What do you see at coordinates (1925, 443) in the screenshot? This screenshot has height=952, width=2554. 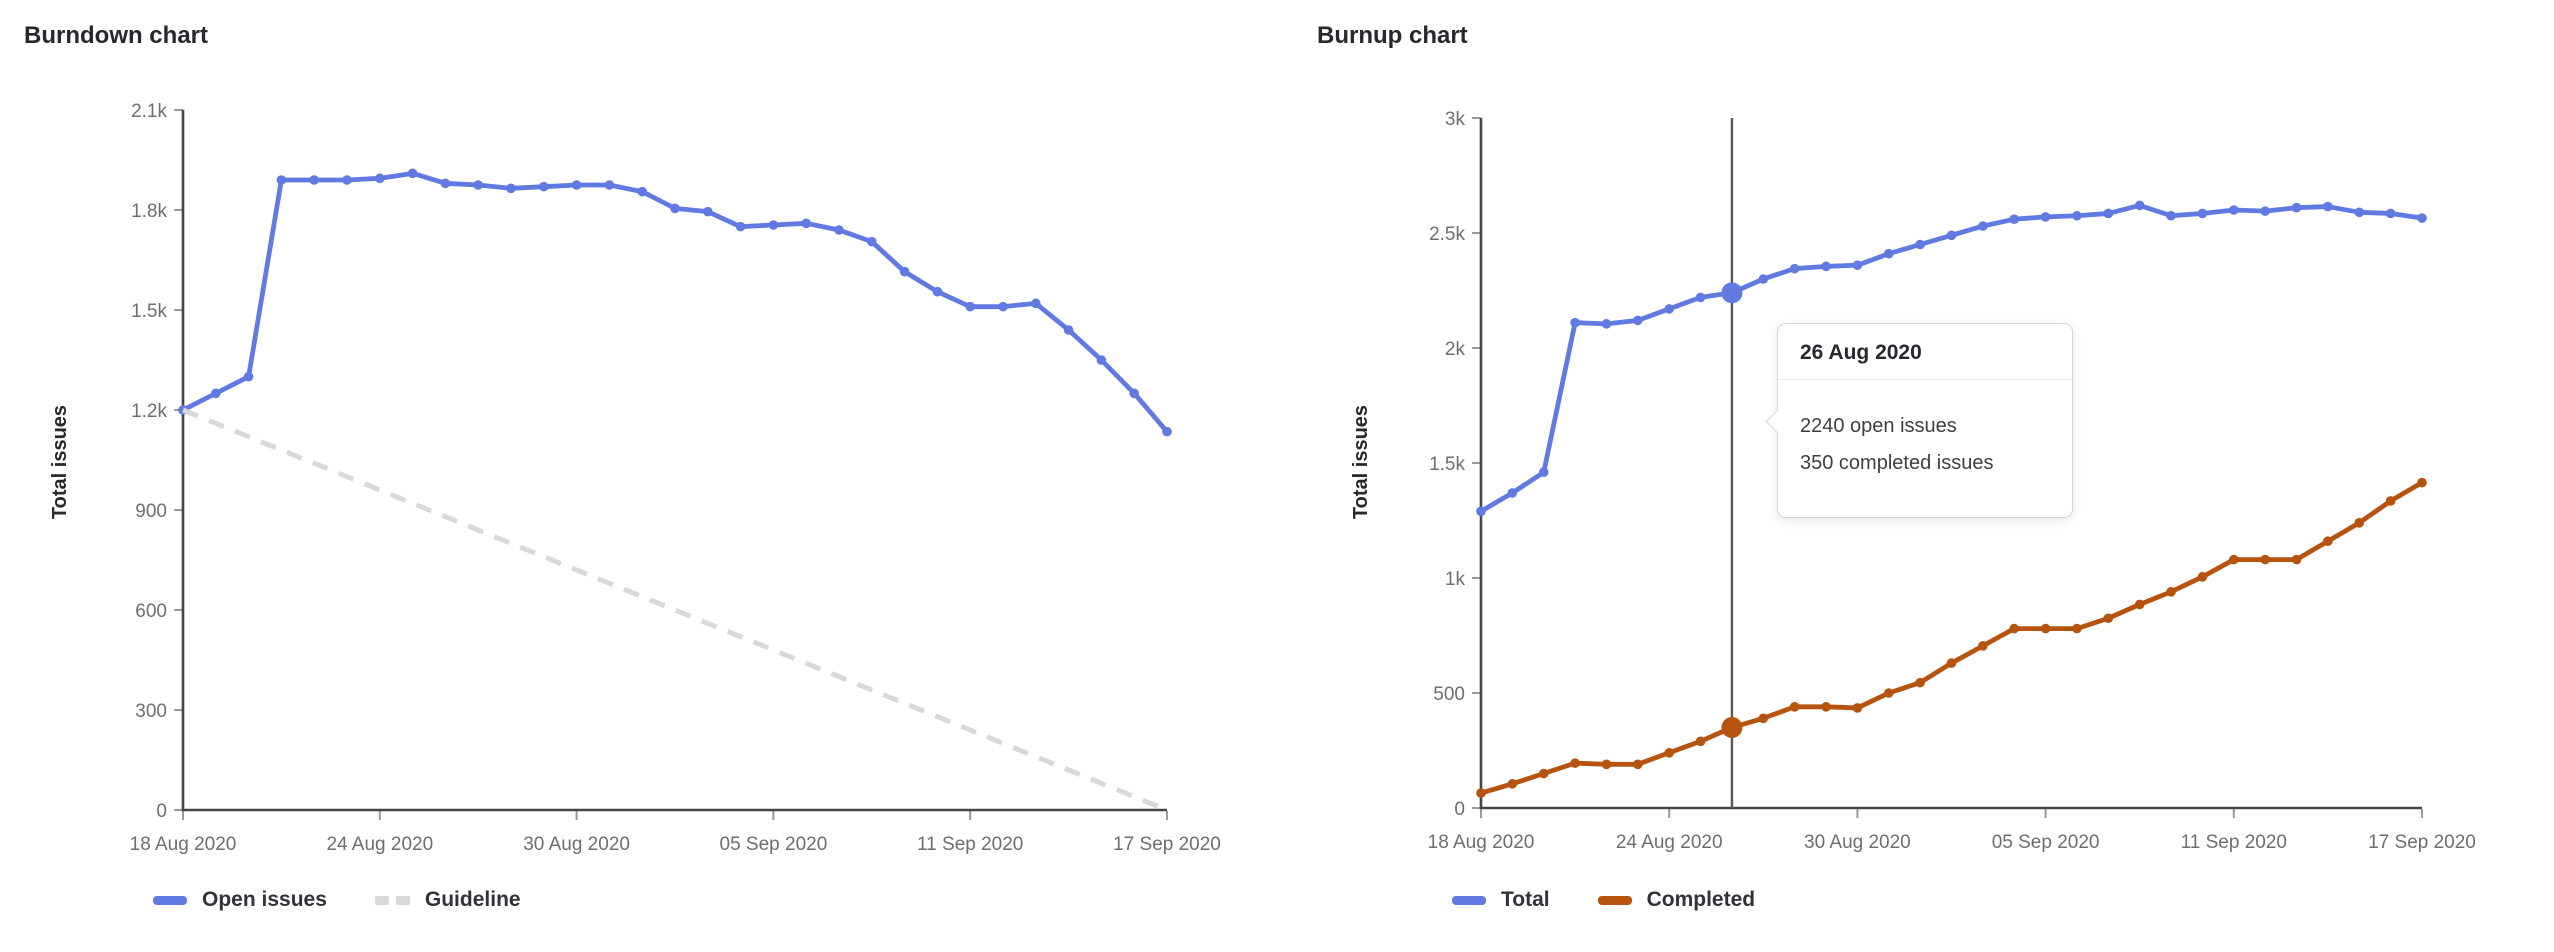 I see `tooltip-body: 2240 open issues 350 completed issues` at bounding box center [1925, 443].